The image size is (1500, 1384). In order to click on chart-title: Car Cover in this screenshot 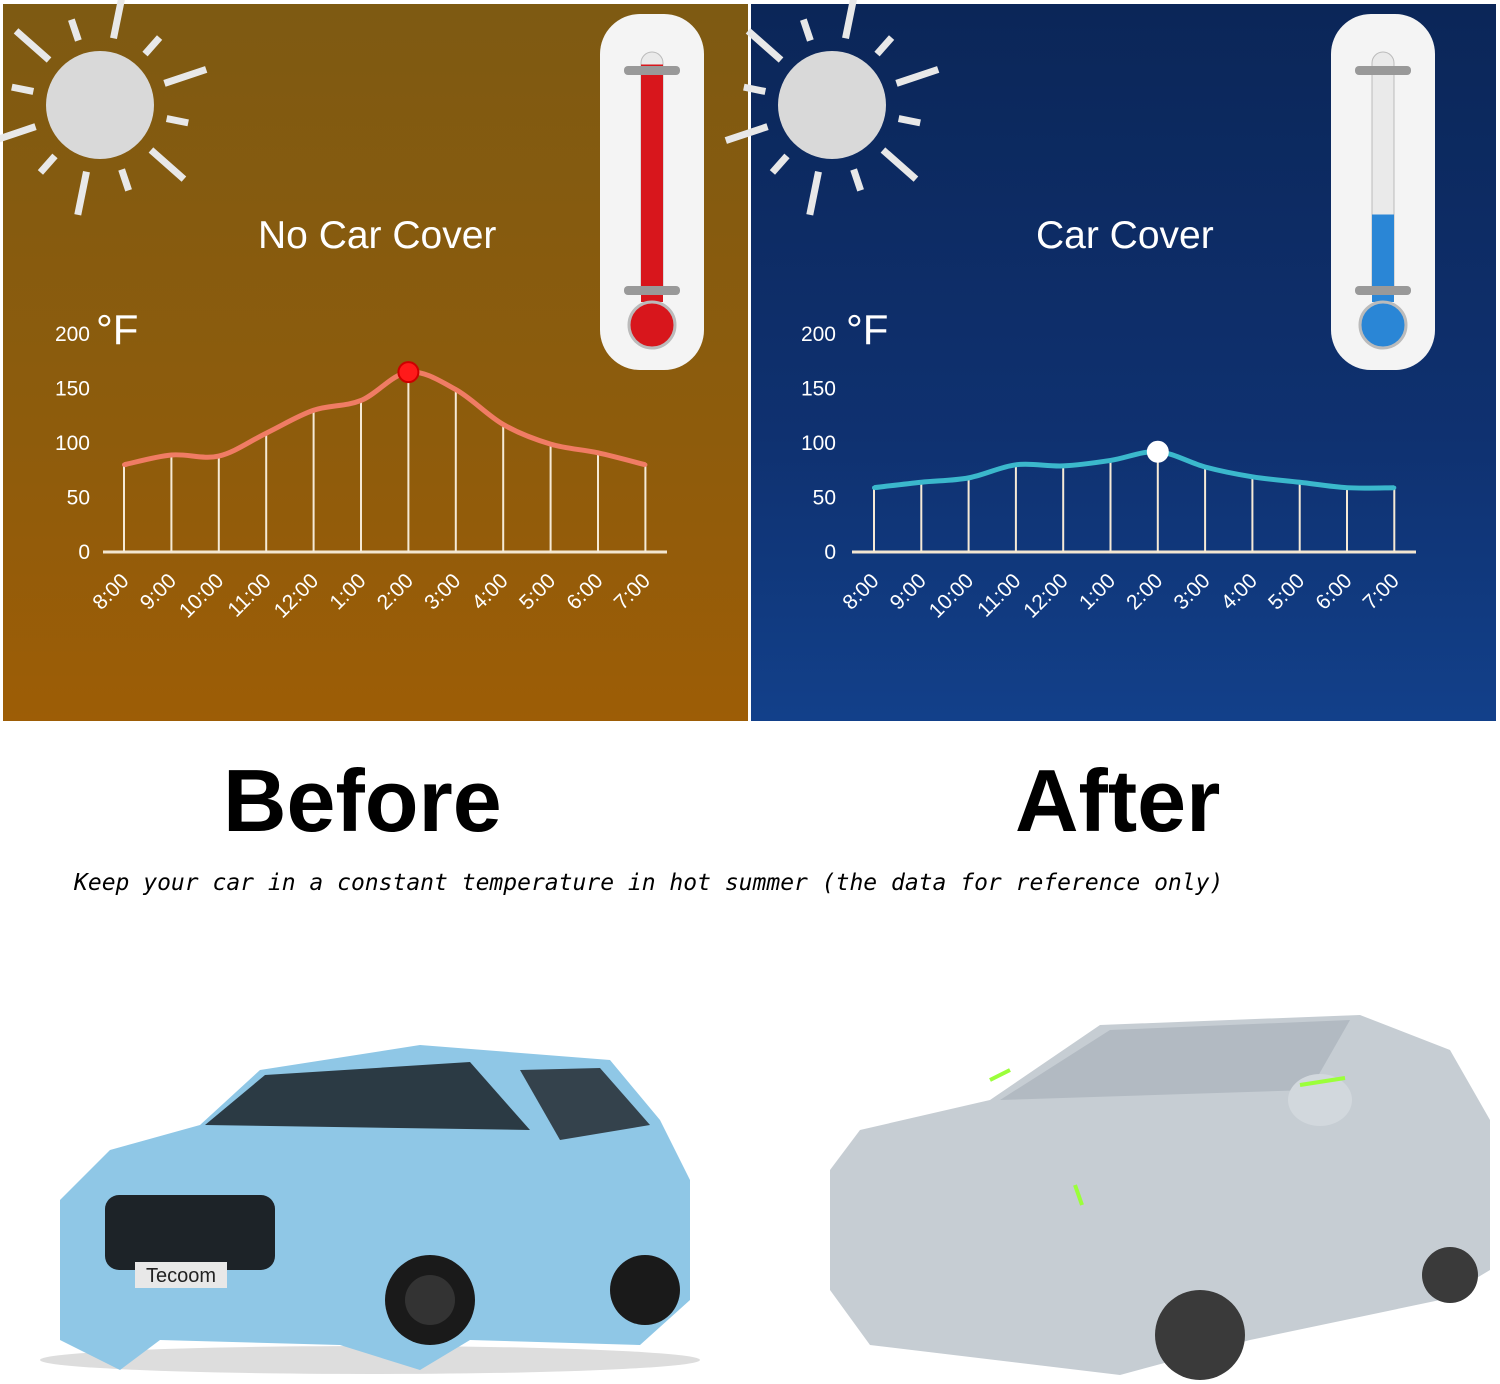, I will do `click(1125, 235)`.